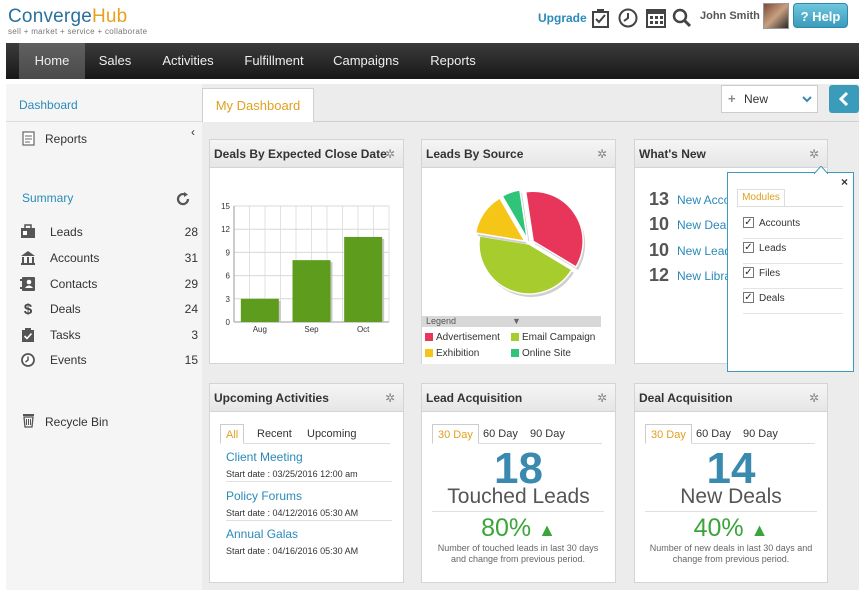 This screenshot has width=865, height=590. What do you see at coordinates (704, 276) in the screenshot?
I see `whats-new-link: New Libra` at bounding box center [704, 276].